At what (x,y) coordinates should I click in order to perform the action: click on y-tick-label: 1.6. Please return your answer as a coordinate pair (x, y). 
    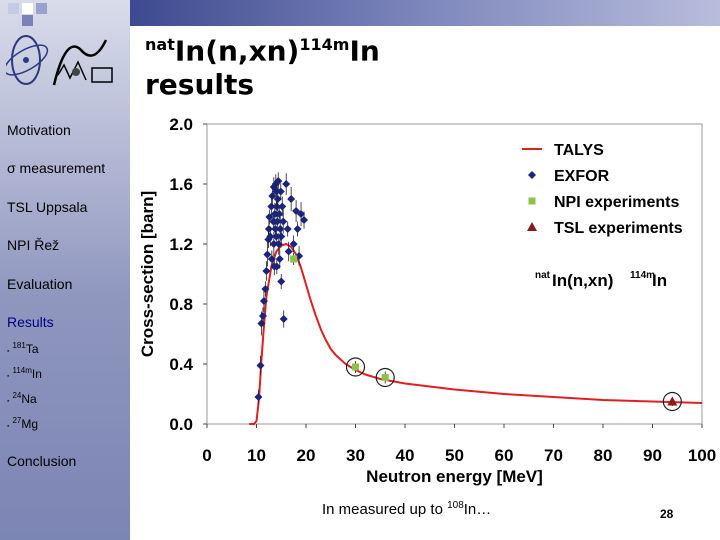
    Looking at the image, I should click on (181, 184).